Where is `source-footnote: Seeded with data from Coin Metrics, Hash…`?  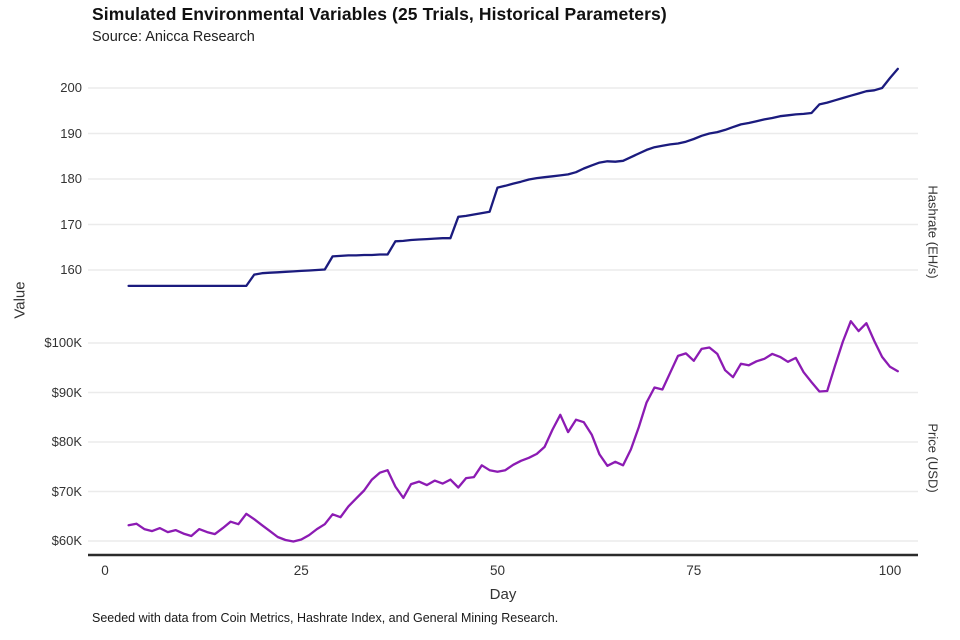 source-footnote: Seeded with data from Coin Metrics, Hash… is located at coordinates (325, 618).